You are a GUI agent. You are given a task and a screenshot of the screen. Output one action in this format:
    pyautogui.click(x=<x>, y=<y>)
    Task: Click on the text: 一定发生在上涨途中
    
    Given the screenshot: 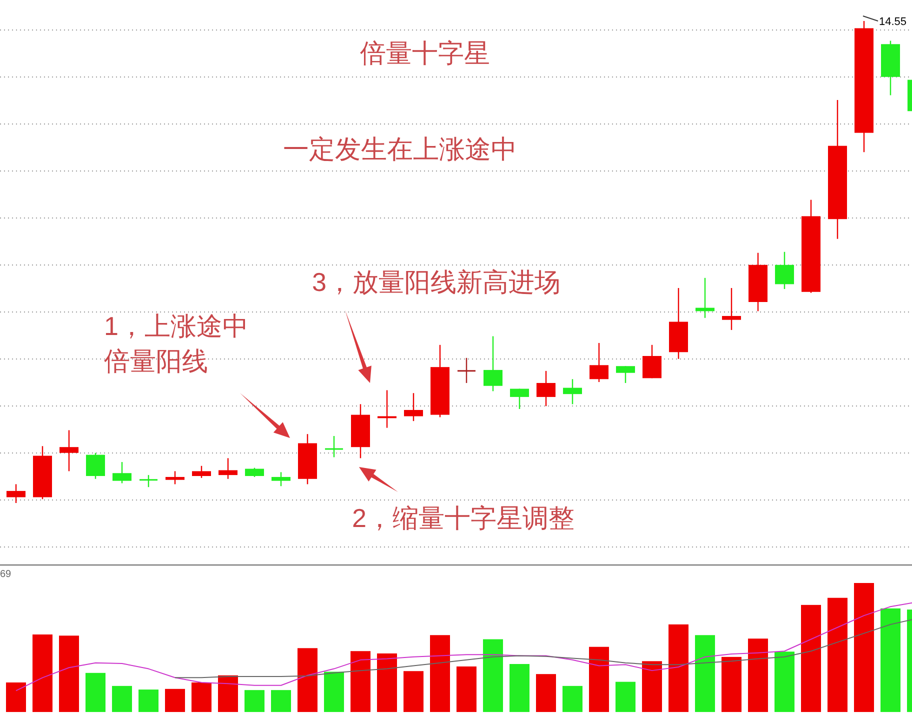 What is the action you would take?
    pyautogui.click(x=400, y=149)
    